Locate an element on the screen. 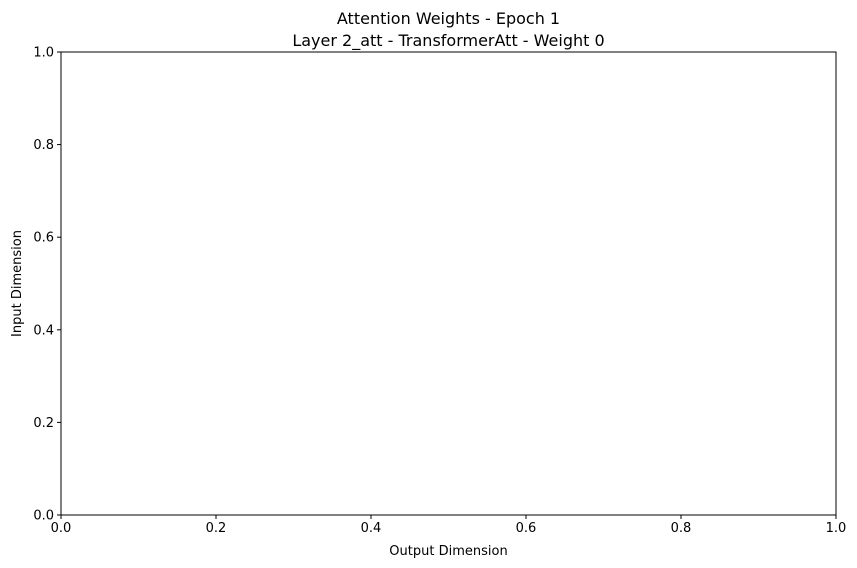 Image resolution: width=857 pixels, height=568 pixels. x-axis-ticks: 0.0 0.2 0.4 0.6 0.8 1.0 is located at coordinates (449, 525).